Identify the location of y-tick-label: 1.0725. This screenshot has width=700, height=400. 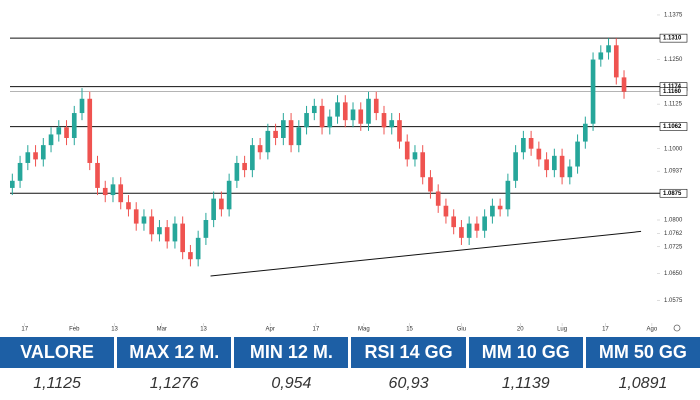
(673, 247).